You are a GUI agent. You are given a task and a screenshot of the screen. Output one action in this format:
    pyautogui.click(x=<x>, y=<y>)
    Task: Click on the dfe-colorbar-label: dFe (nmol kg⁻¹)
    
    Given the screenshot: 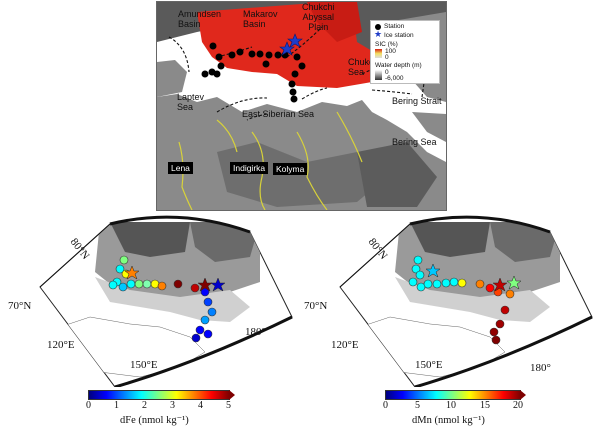 What is the action you would take?
    pyautogui.click(x=154, y=420)
    